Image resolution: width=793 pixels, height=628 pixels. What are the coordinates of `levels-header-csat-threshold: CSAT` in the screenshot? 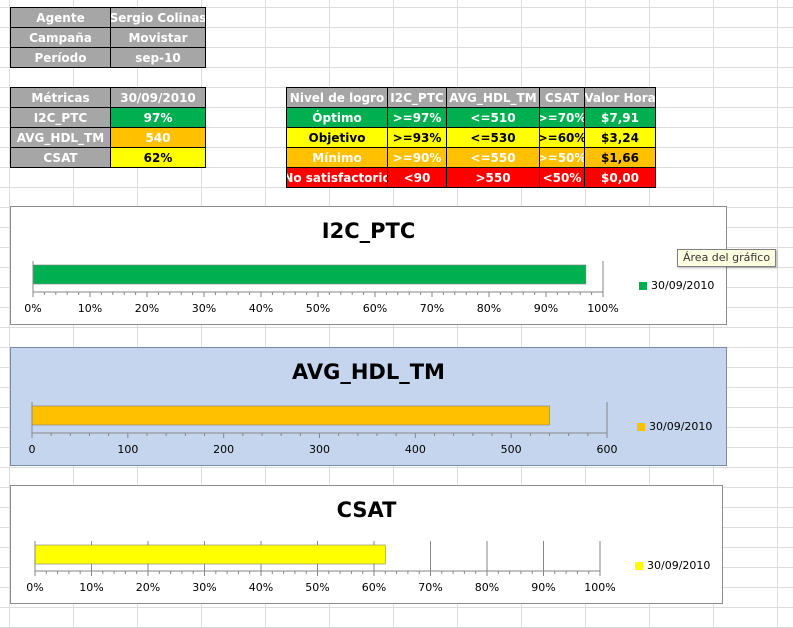 It's located at (562, 97).